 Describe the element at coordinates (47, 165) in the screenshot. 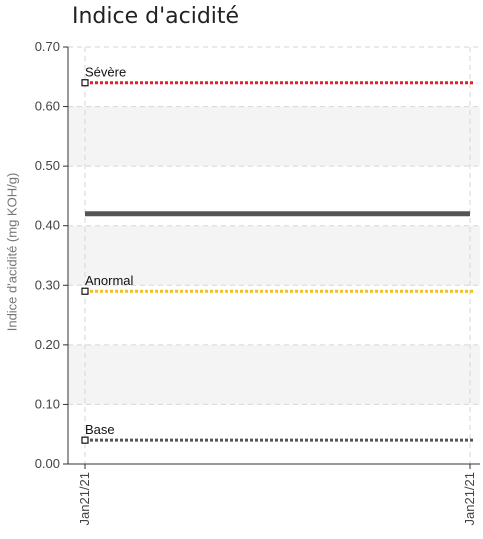

I see `y-tick-label: 0.50` at that location.